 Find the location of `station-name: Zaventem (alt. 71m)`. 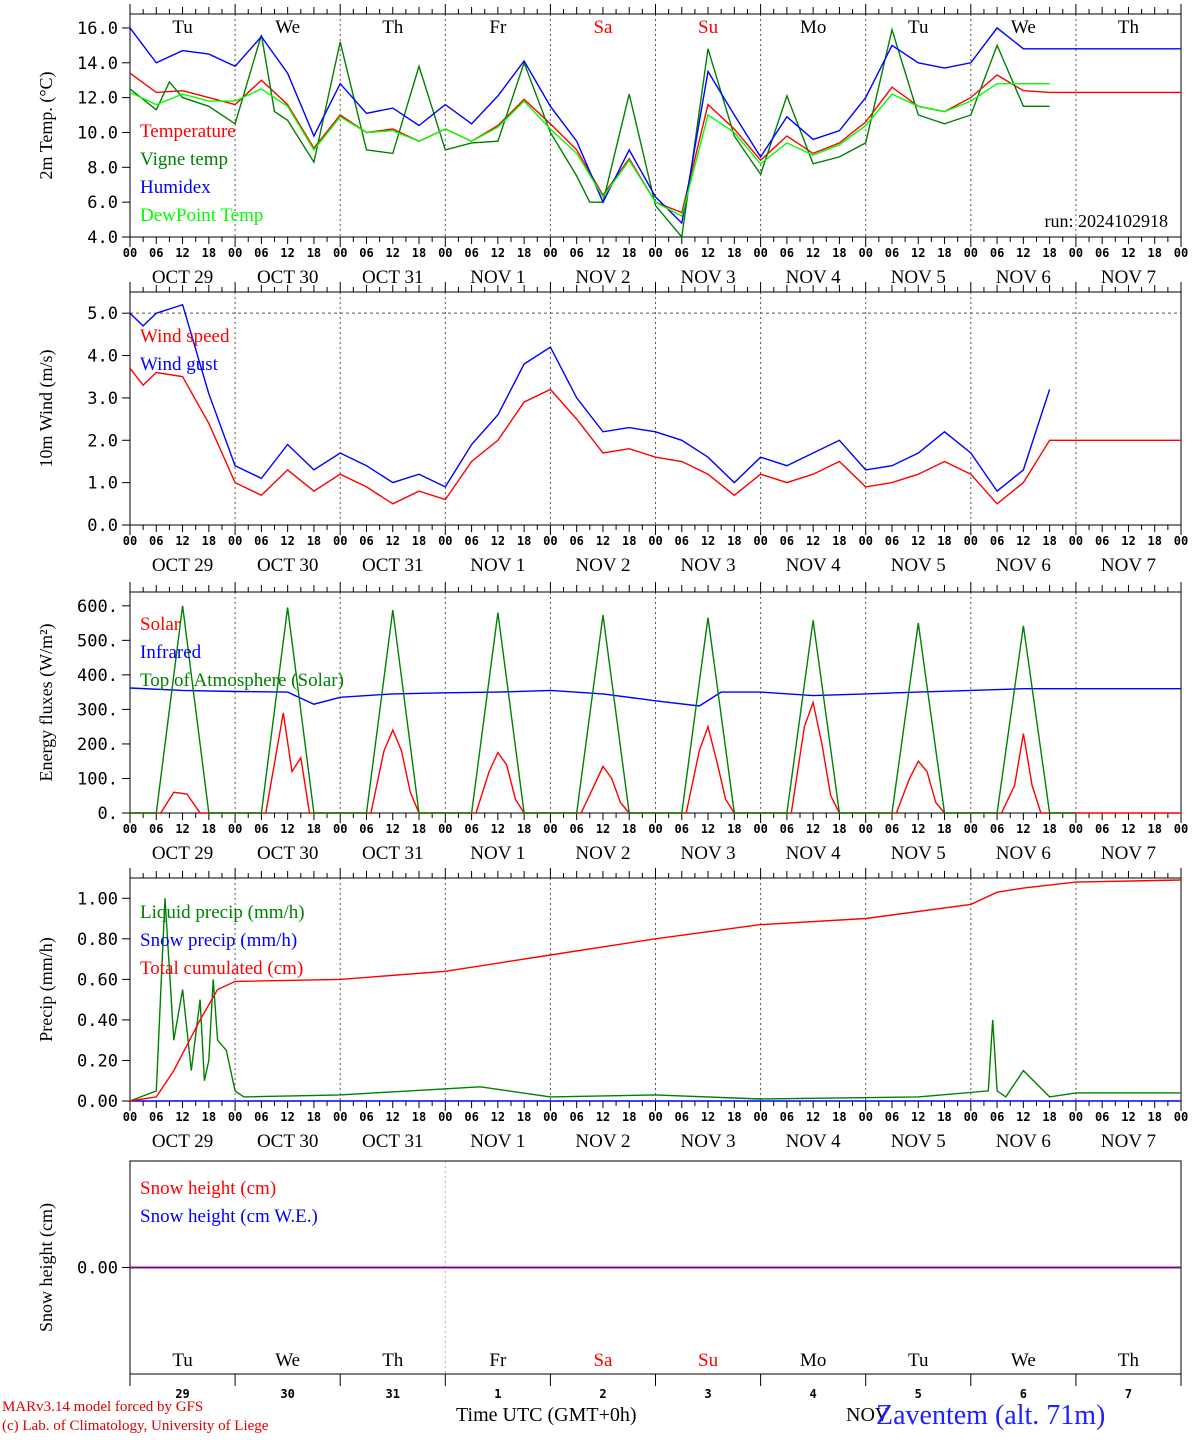

station-name: Zaventem (alt. 71m) is located at coordinates (991, 1415).